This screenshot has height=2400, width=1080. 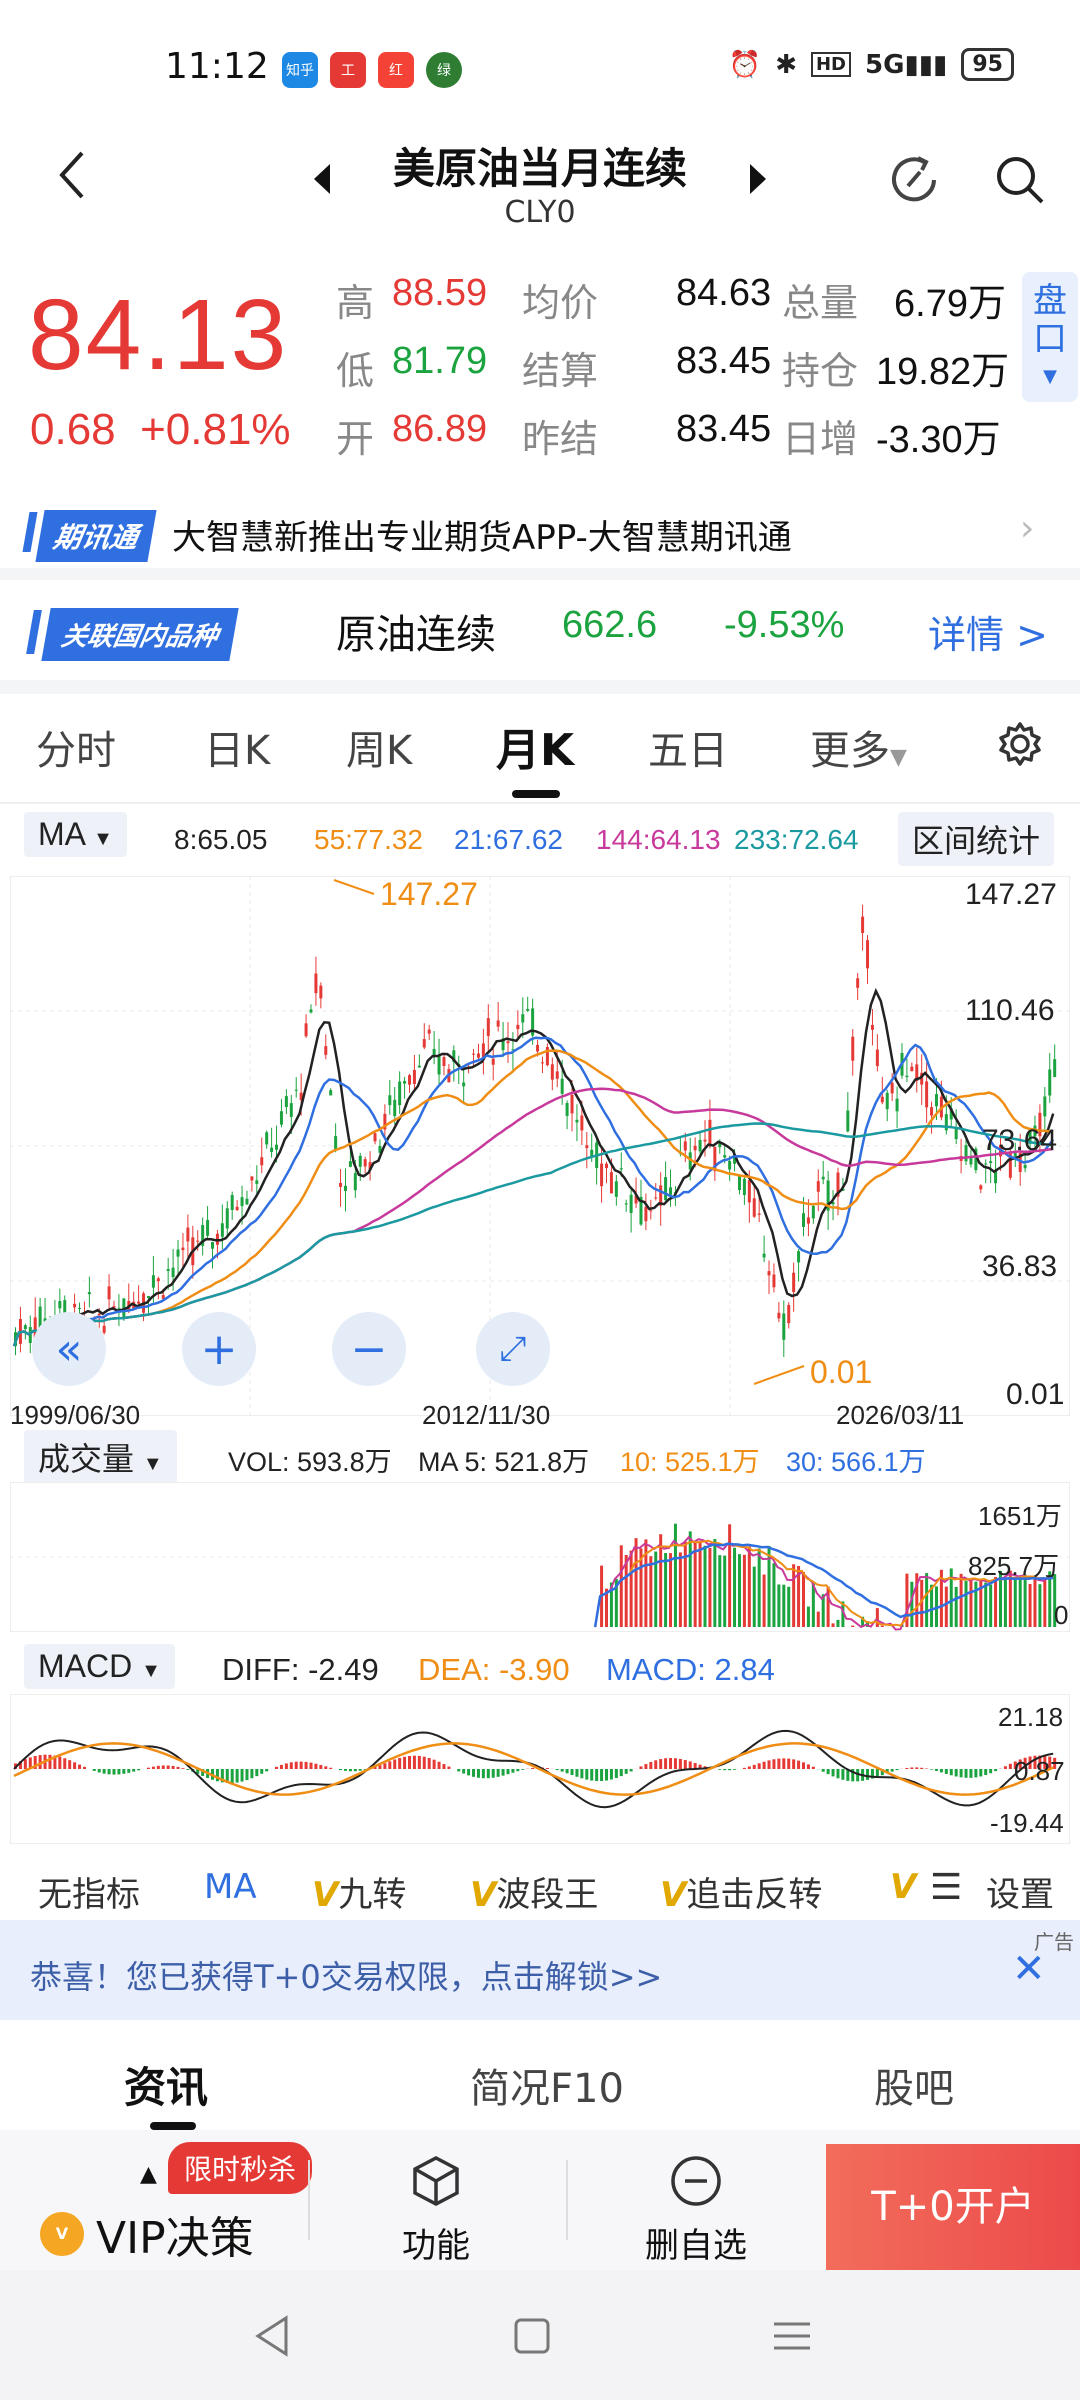 I want to click on nav-menu-icon, so click(x=792, y=2338).